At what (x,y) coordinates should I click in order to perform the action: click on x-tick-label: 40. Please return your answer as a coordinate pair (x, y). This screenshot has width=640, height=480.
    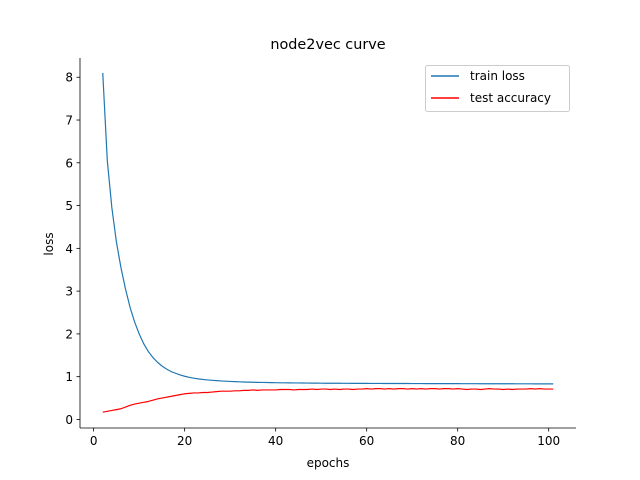
    Looking at the image, I should click on (275, 441).